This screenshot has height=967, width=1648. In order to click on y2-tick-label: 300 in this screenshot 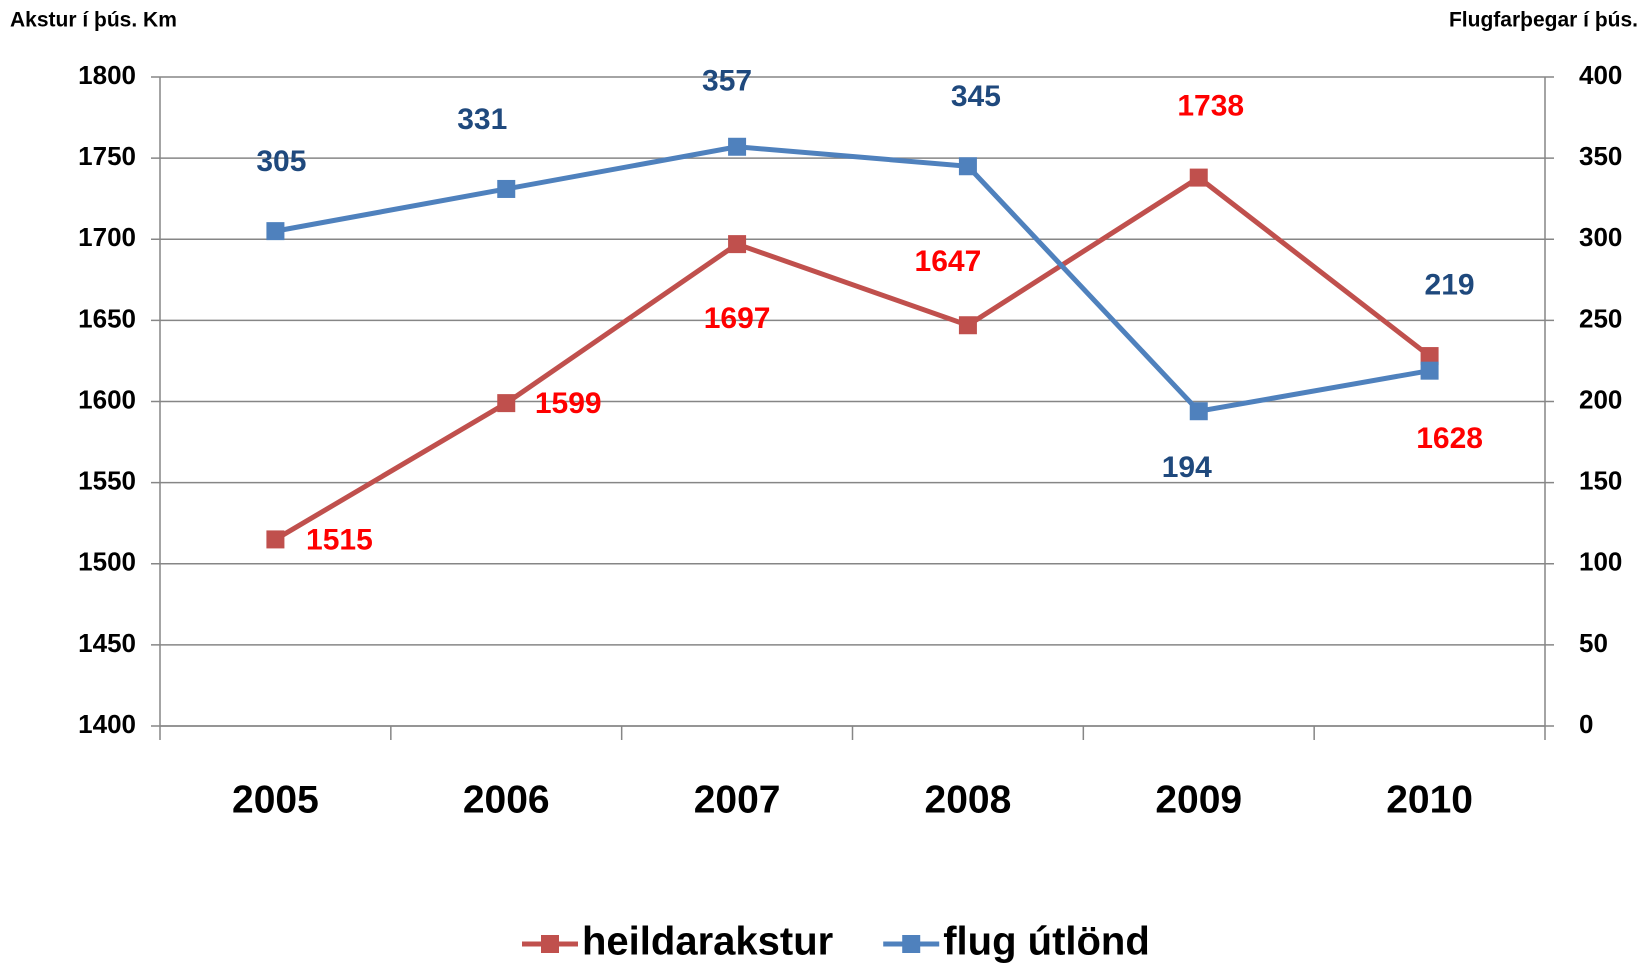, I will do `click(1600, 237)`.